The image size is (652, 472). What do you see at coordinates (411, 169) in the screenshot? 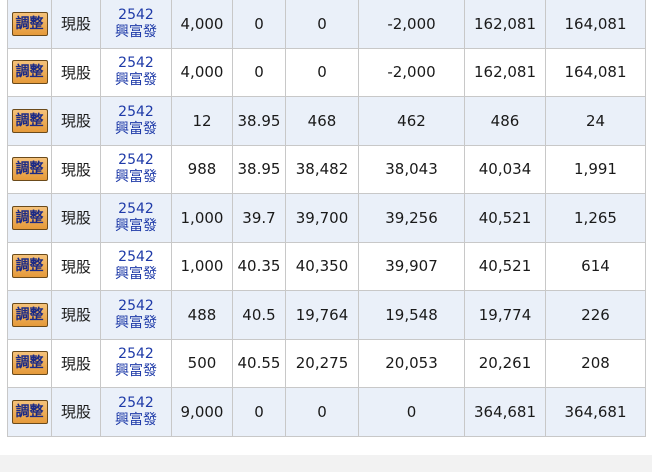
I see `balance: 38,043` at bounding box center [411, 169].